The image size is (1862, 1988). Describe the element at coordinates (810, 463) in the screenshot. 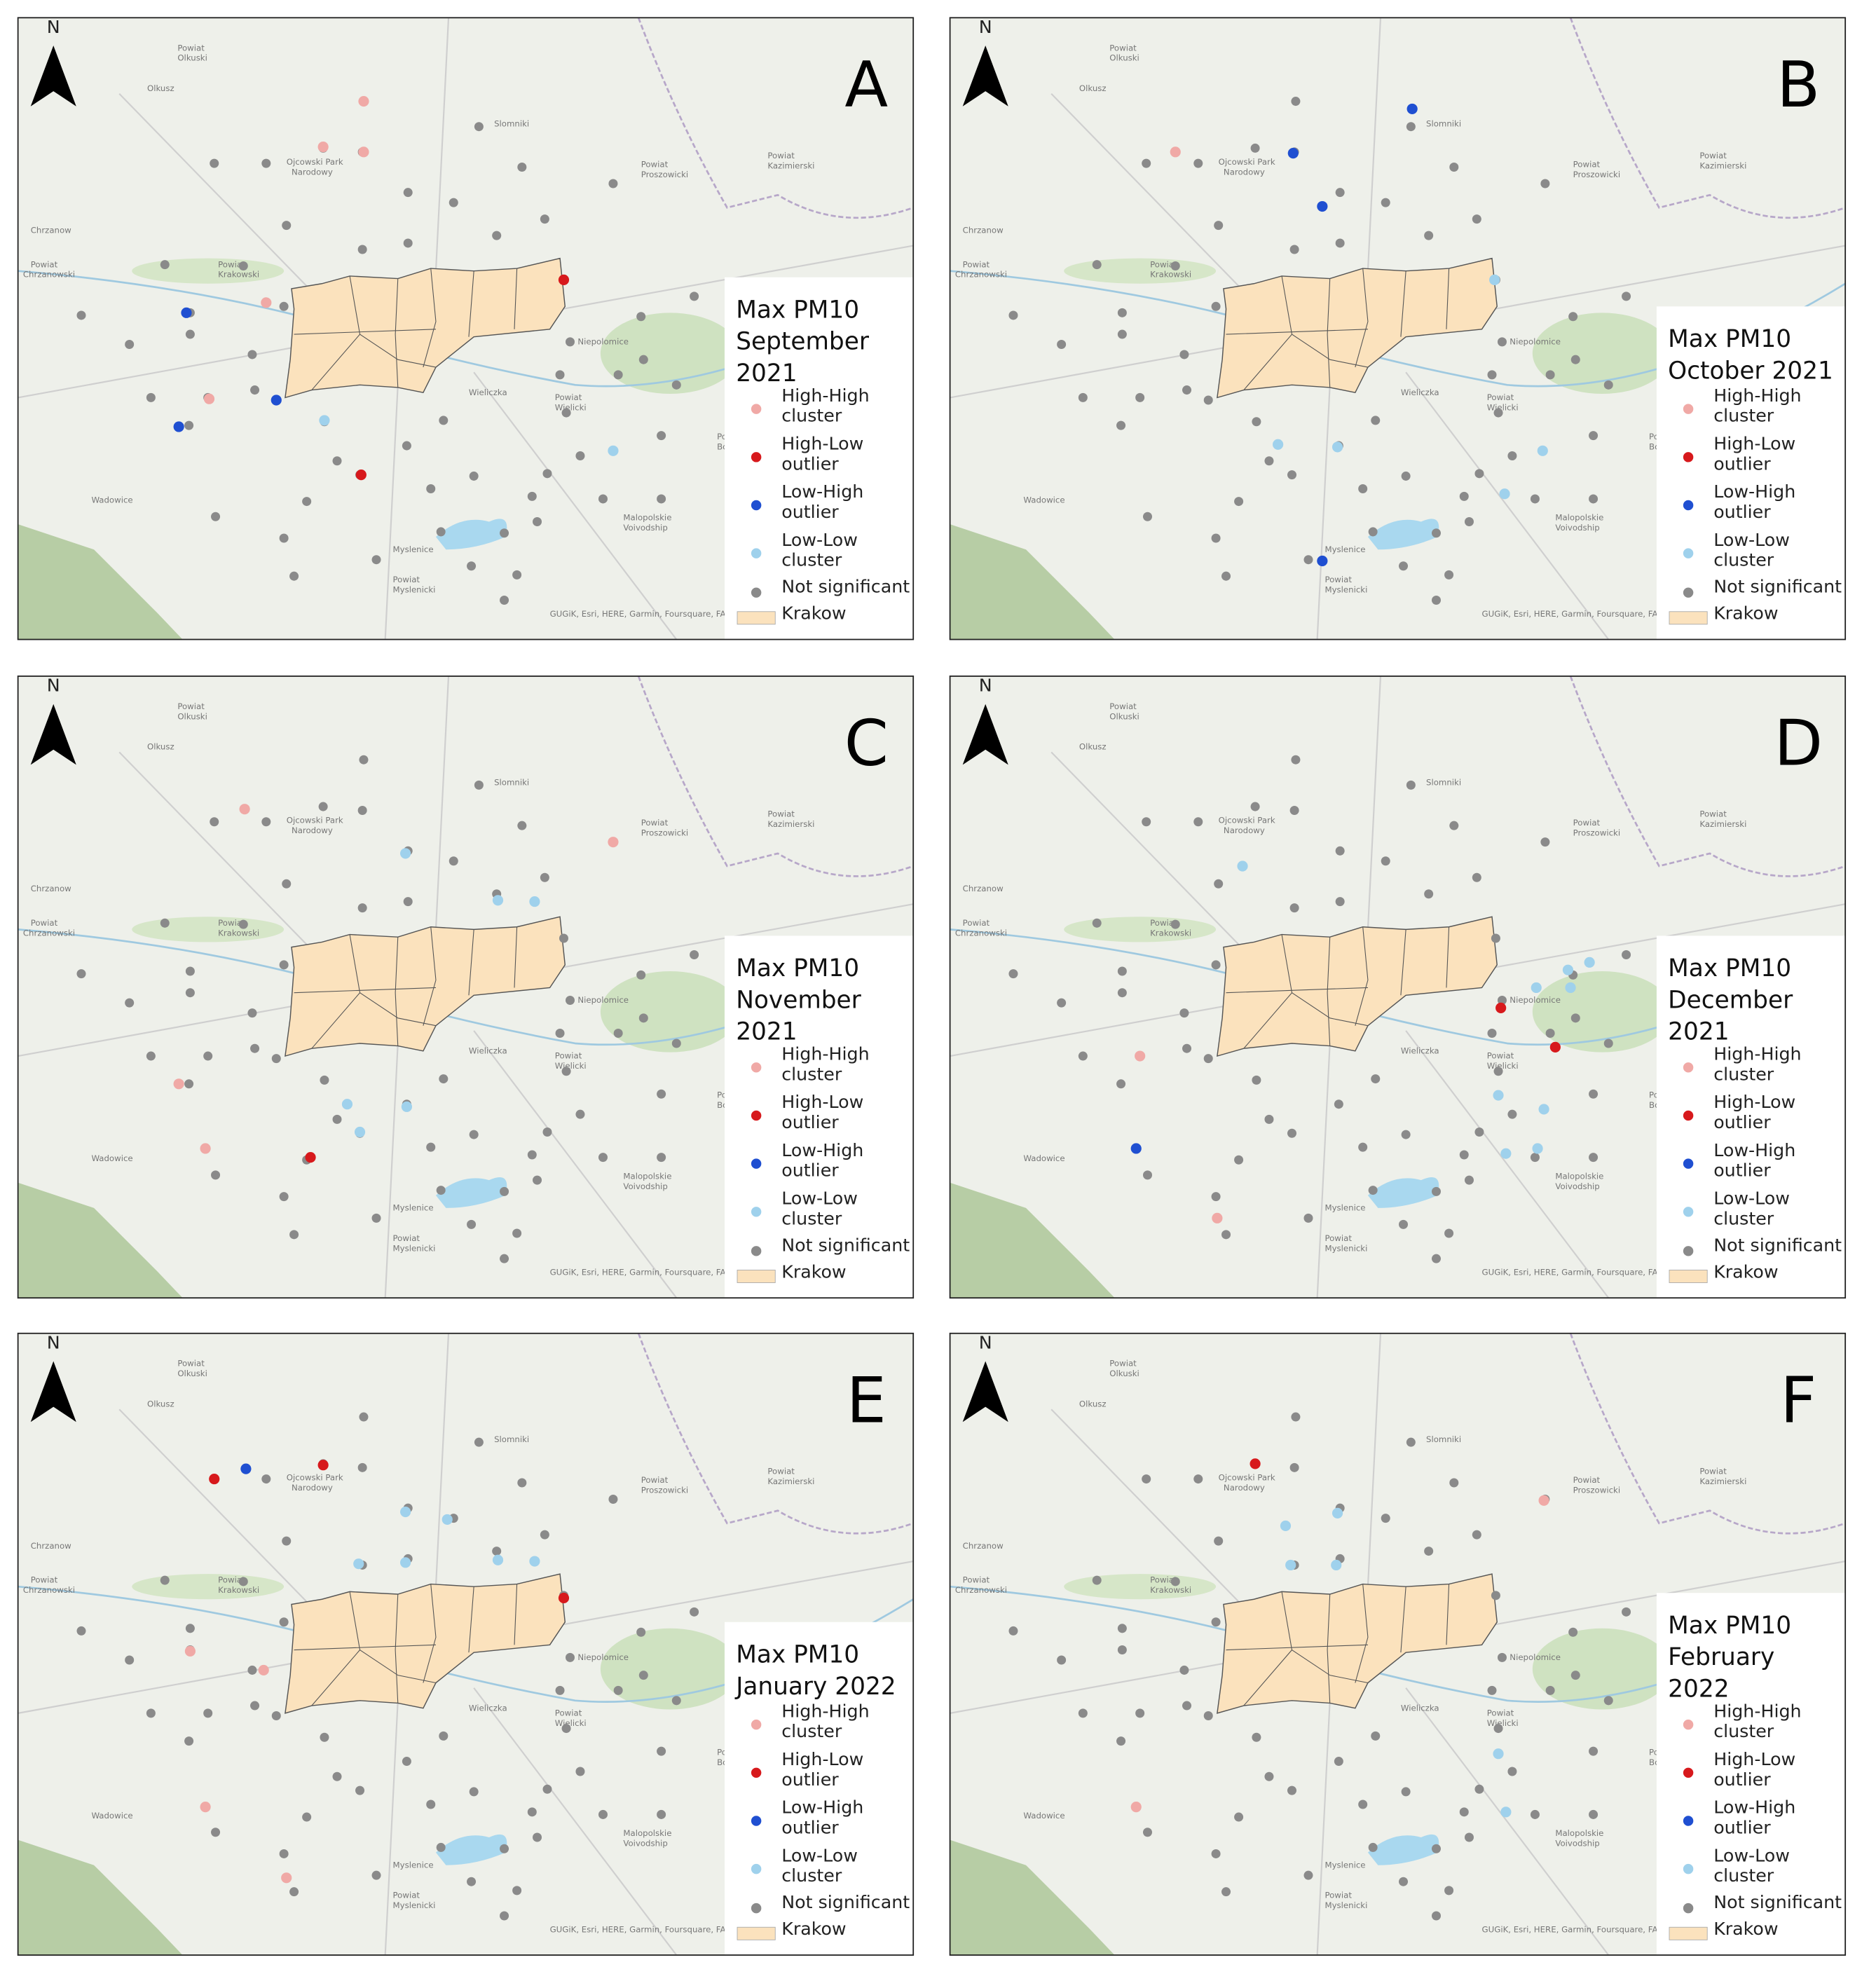

I see `legend-label: outlier` at that location.